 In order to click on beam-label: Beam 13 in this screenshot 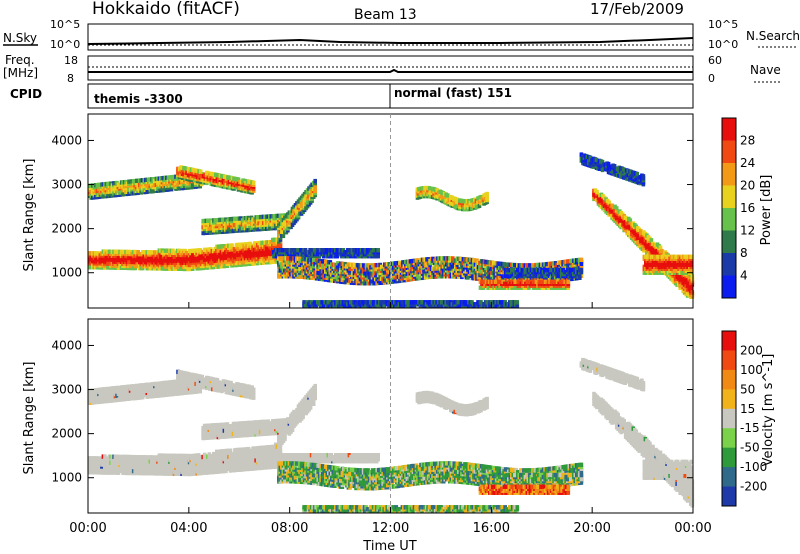, I will do `click(385, 15)`.